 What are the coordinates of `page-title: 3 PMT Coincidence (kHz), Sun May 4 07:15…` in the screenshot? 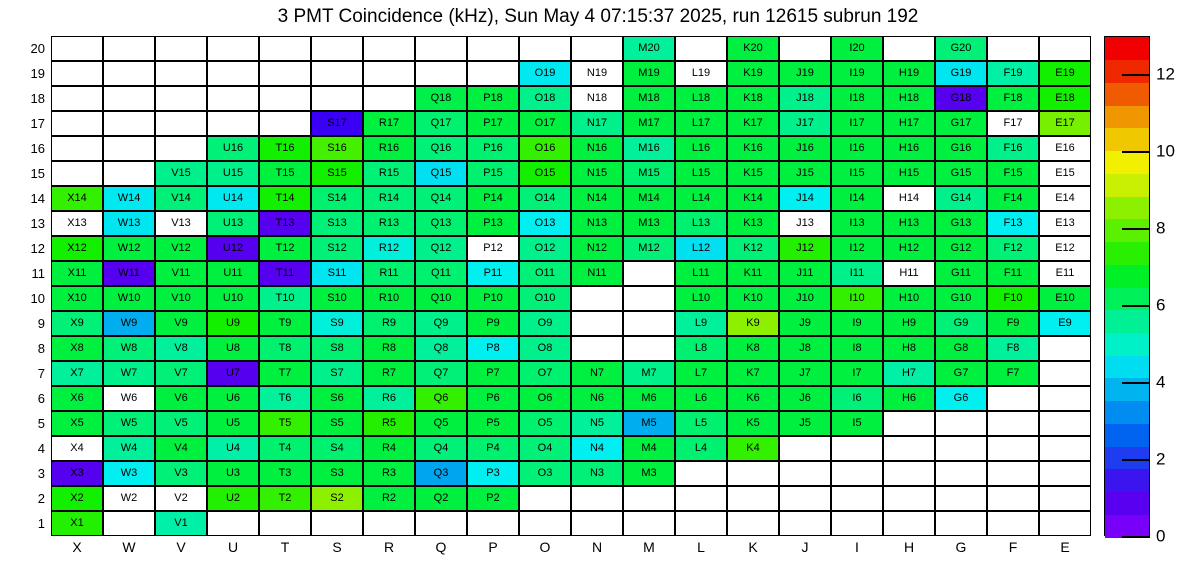 It's located at (598, 16).